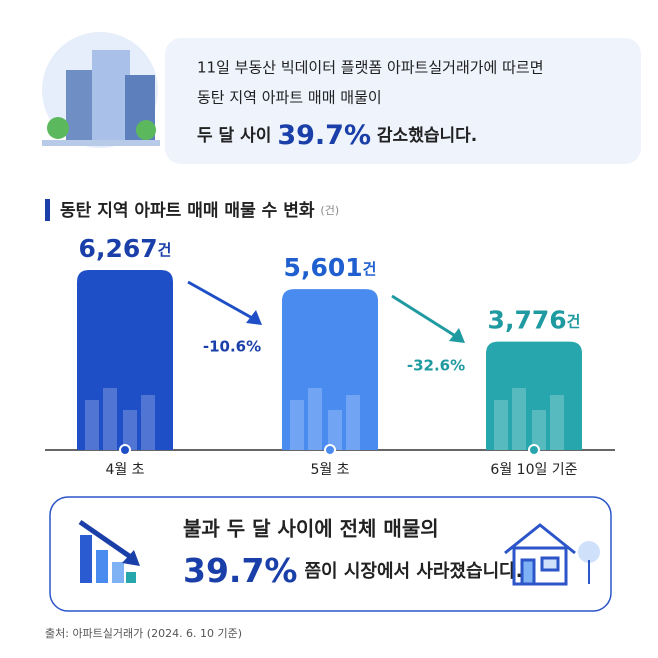  Describe the element at coordinates (370, 68) in the screenshot. I see `header-line: 11일 부동산 빅데이터 플랫폼 아파트실거래가에 따르면` at that location.